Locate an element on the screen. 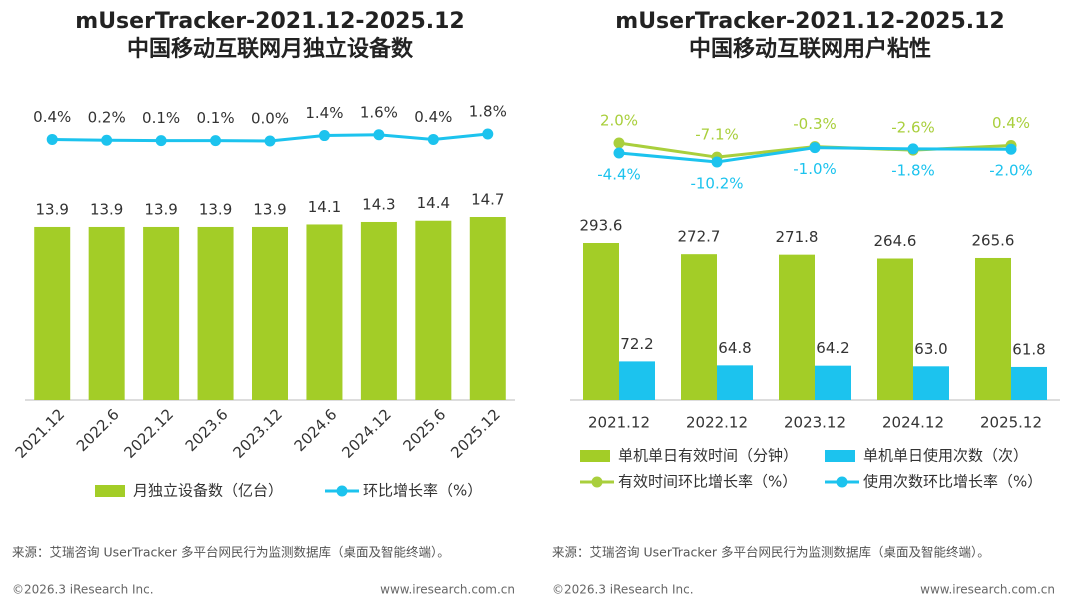  legend-label: 环比增长率（%） is located at coordinates (422, 491).